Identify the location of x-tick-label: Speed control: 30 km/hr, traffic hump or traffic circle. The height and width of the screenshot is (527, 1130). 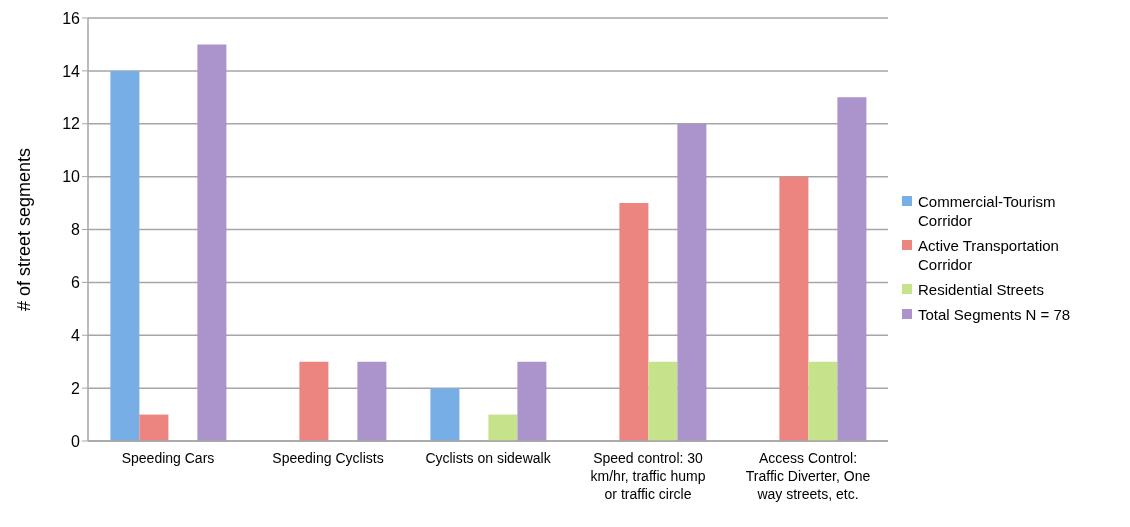
(648, 476).